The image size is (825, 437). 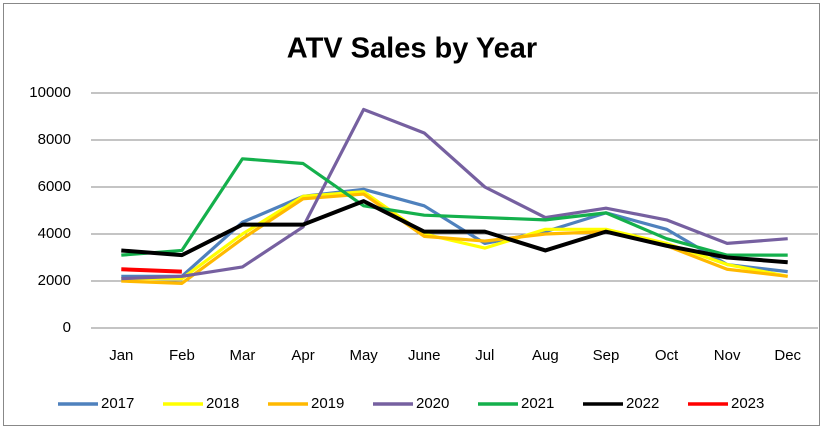 I want to click on x-tick-label: May, so click(x=363, y=355).